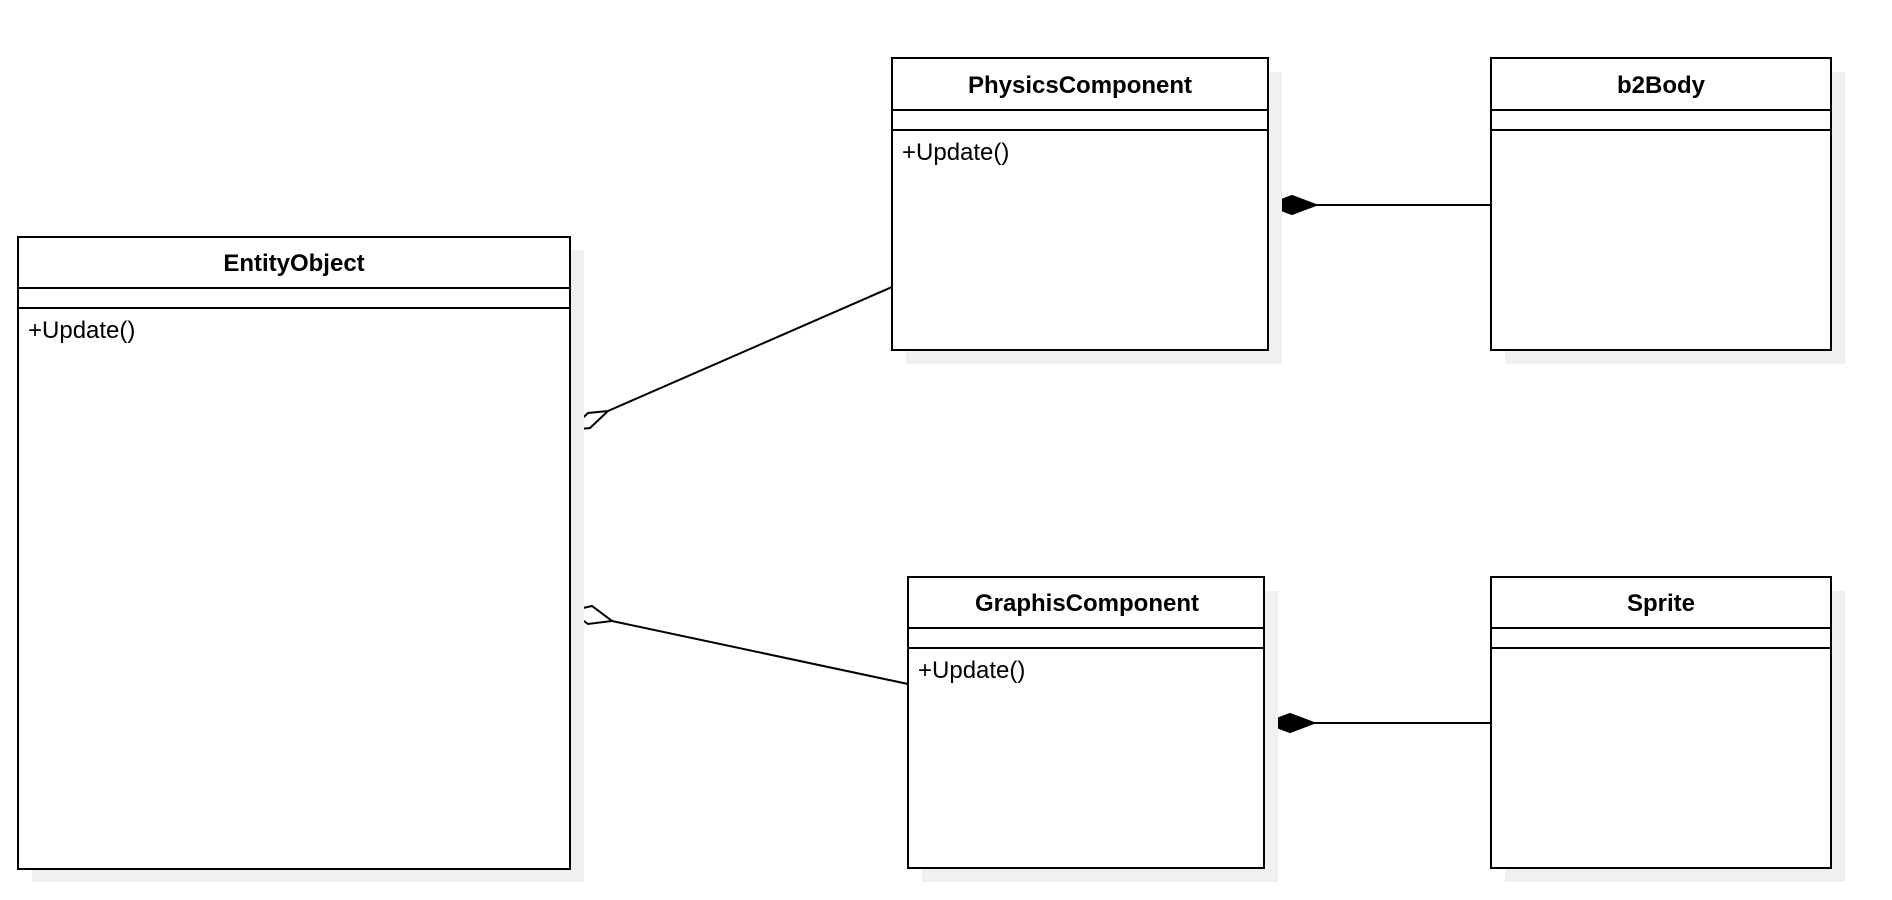 The width and height of the screenshot is (1892, 900). I want to click on class-name: b2Body, so click(1661, 85).